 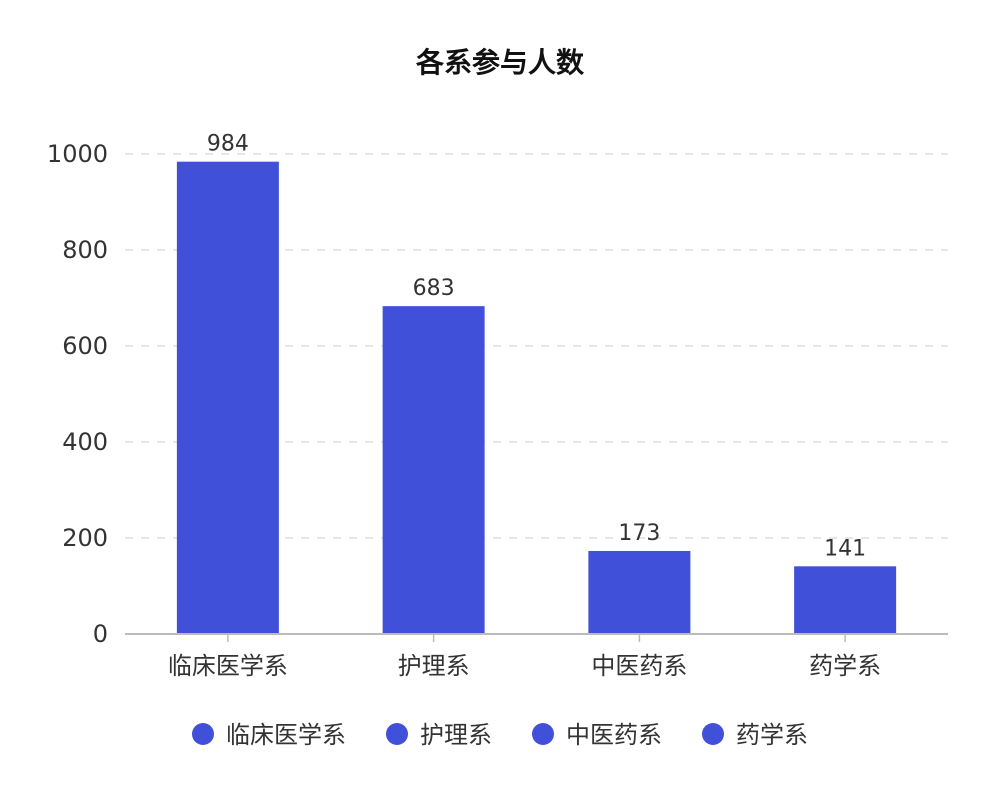 I want to click on legend-item: 护理系, so click(x=439, y=735).